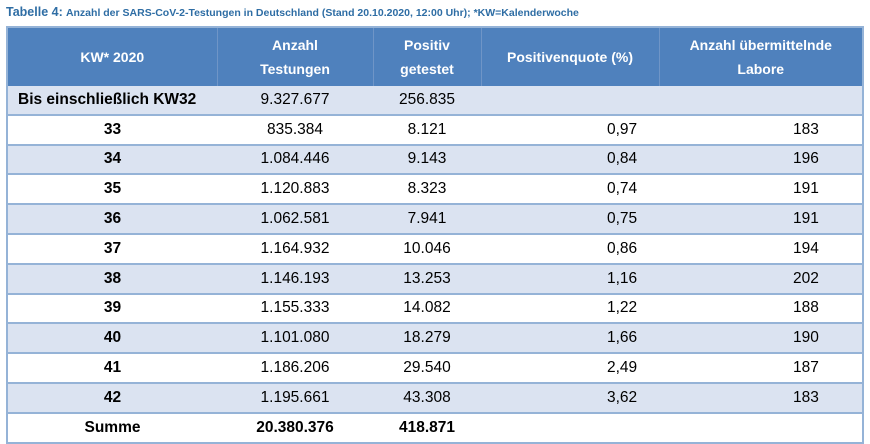 This screenshot has height=444, width=870. I want to click on header-quote: Positivenquote (%), so click(570, 56).